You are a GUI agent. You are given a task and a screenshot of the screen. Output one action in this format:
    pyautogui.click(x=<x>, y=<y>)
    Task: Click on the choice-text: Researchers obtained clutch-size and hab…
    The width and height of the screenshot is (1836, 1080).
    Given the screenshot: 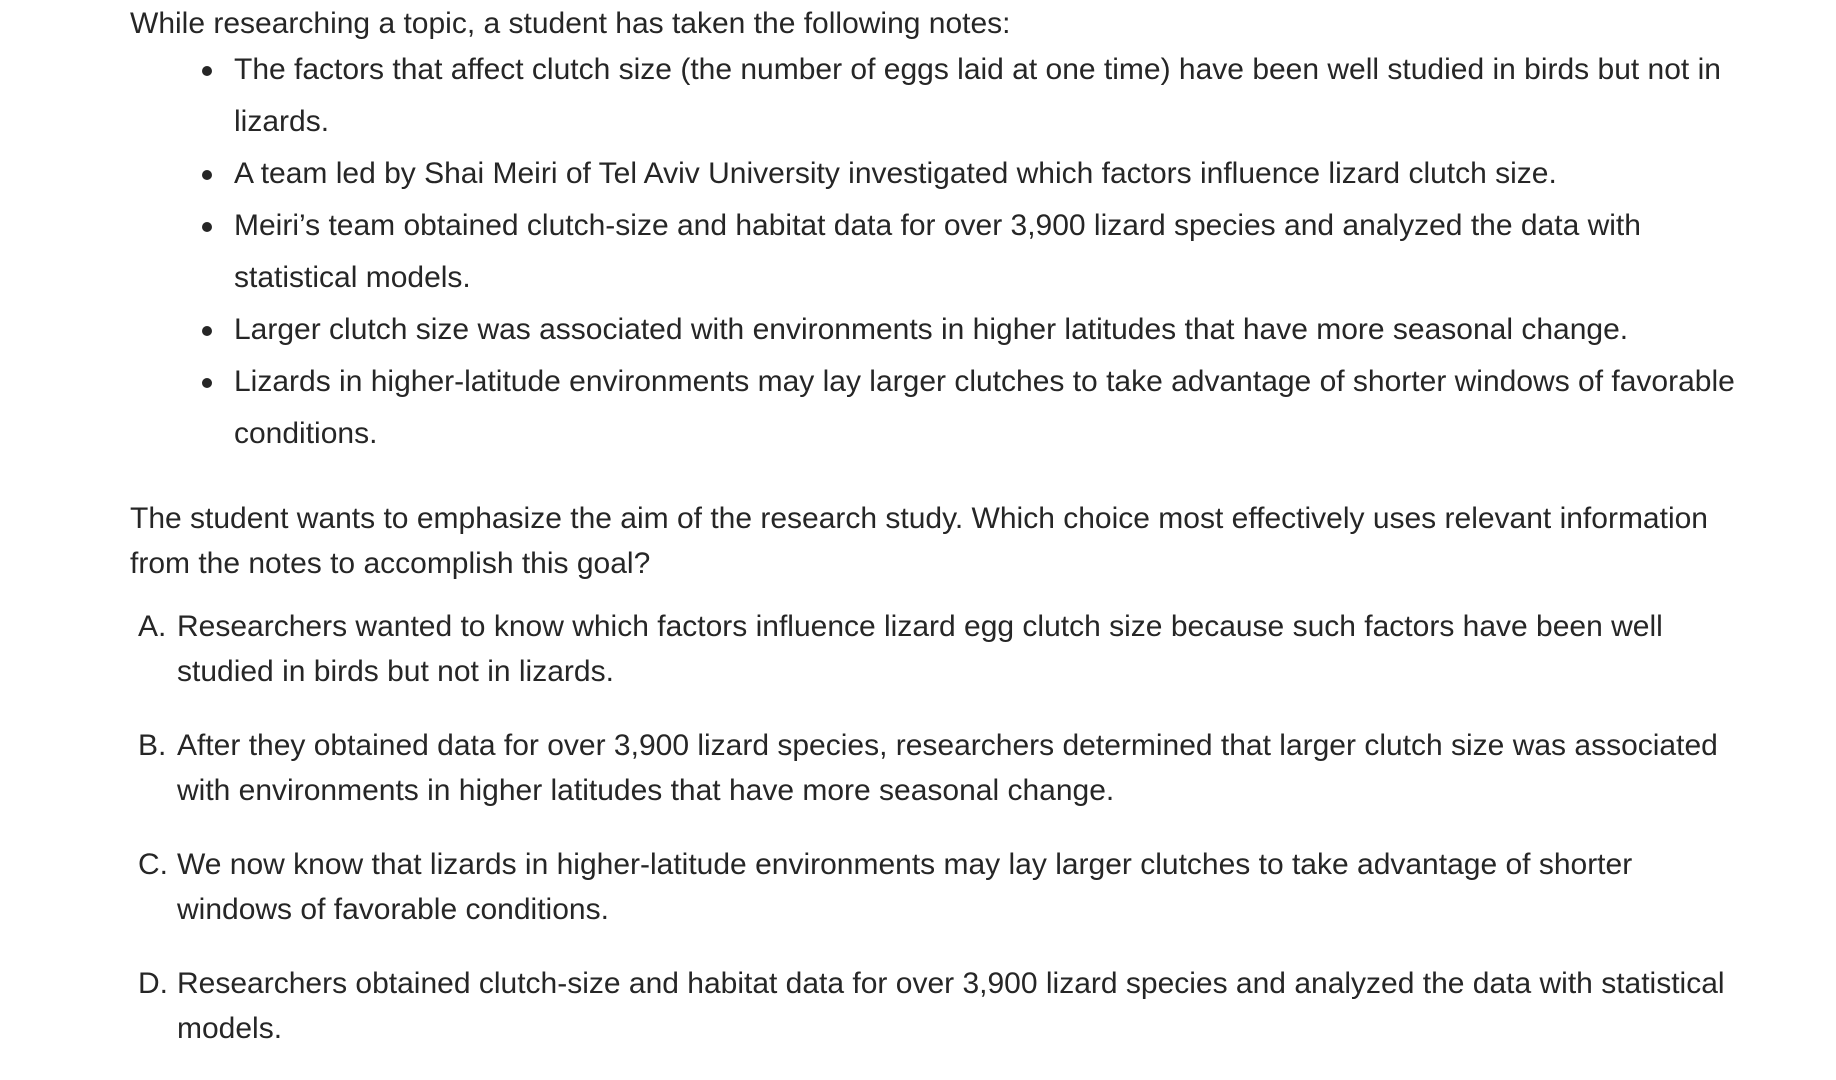 What is the action you would take?
    pyautogui.click(x=951, y=1006)
    